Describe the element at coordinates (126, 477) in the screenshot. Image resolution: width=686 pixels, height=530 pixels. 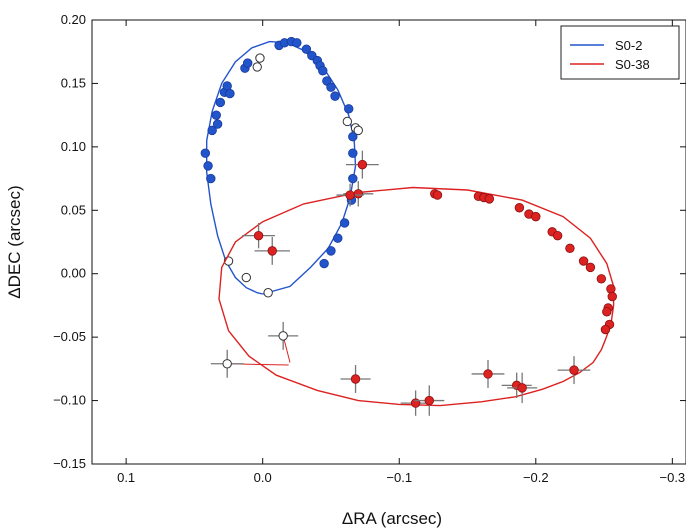
I see `x-tick-label: 0.1` at that location.